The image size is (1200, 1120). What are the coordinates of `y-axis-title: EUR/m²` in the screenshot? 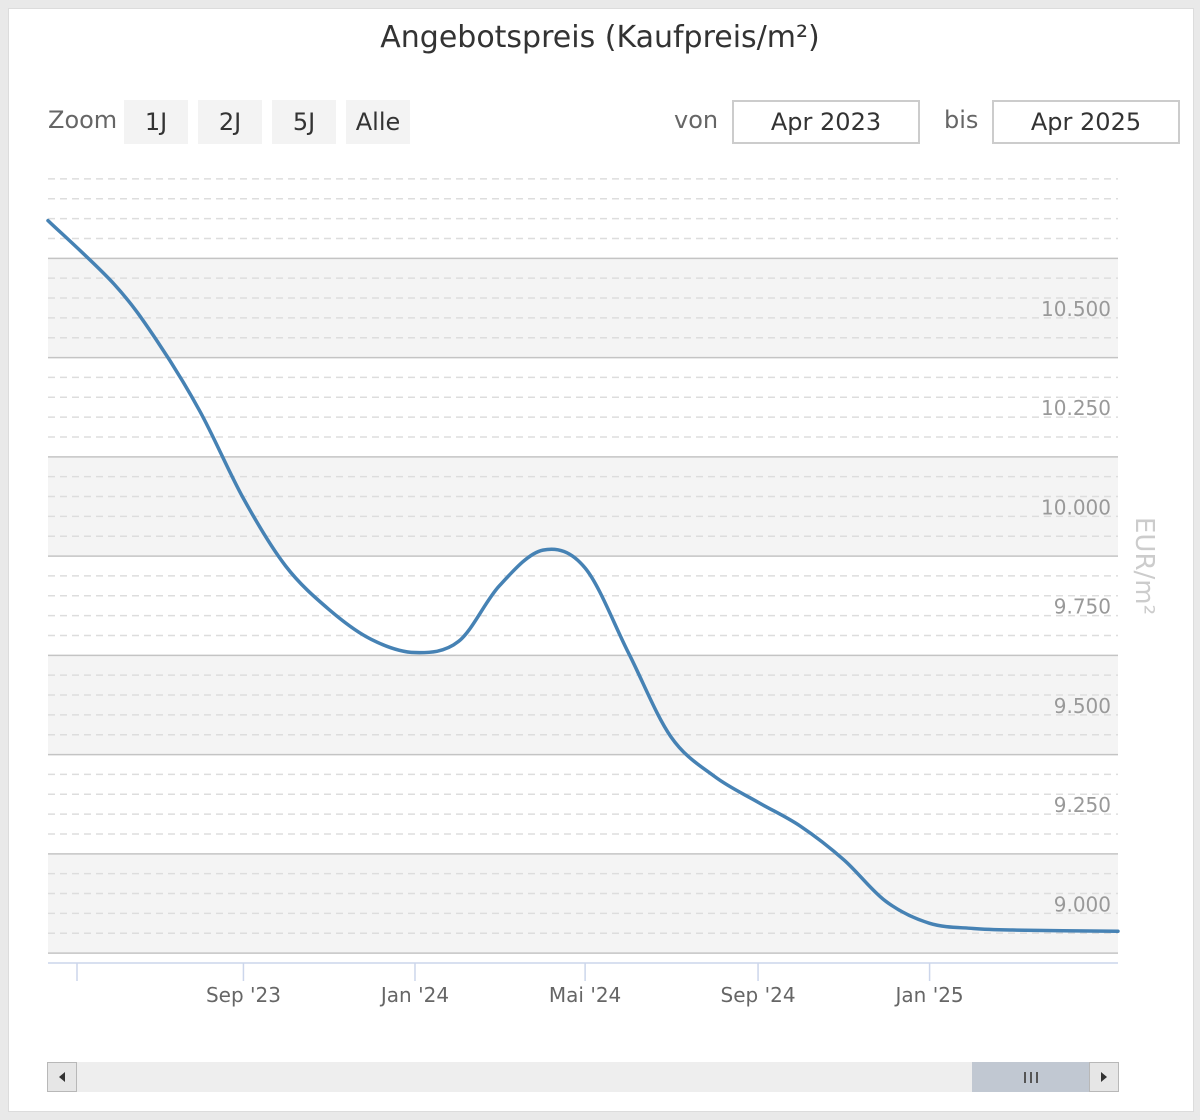 It's located at (1144, 566).